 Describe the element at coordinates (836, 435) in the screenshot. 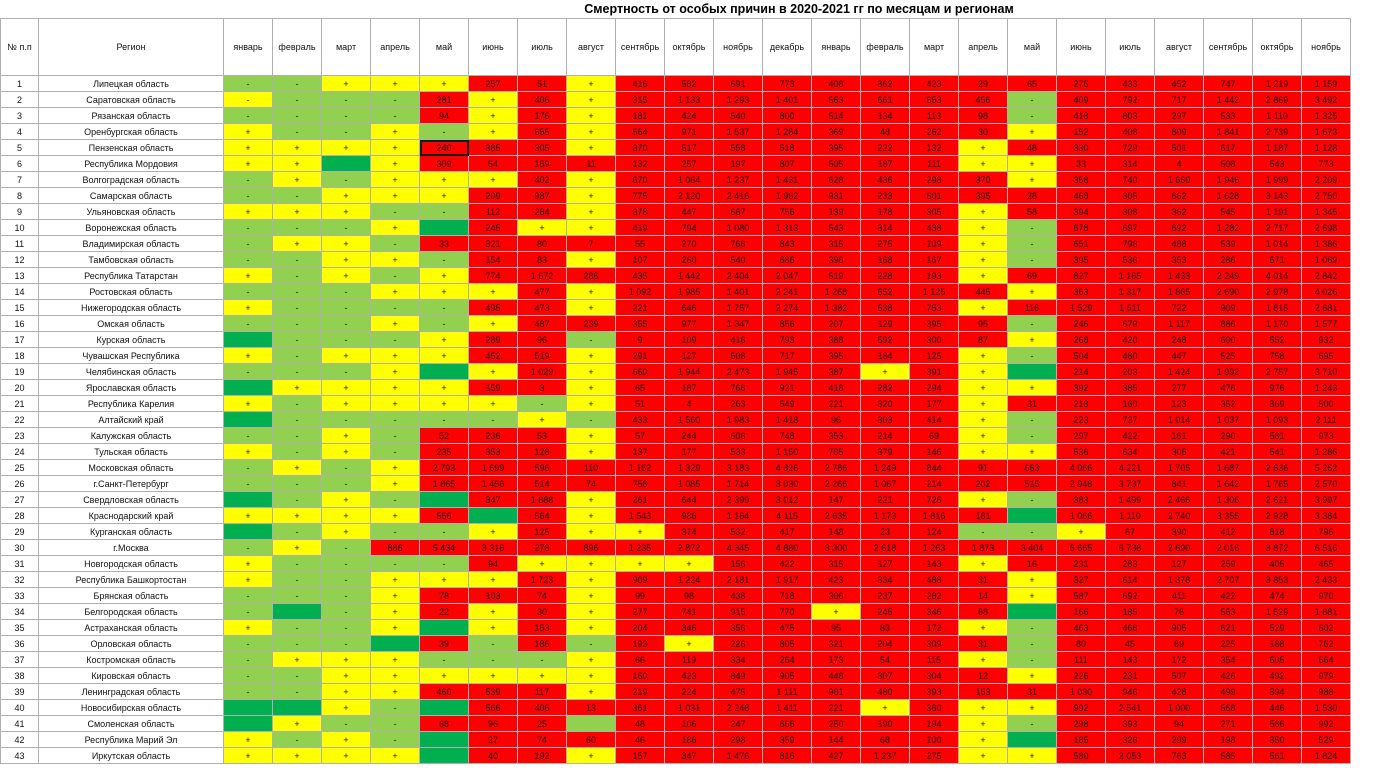

I see `value-cell: 353` at that location.